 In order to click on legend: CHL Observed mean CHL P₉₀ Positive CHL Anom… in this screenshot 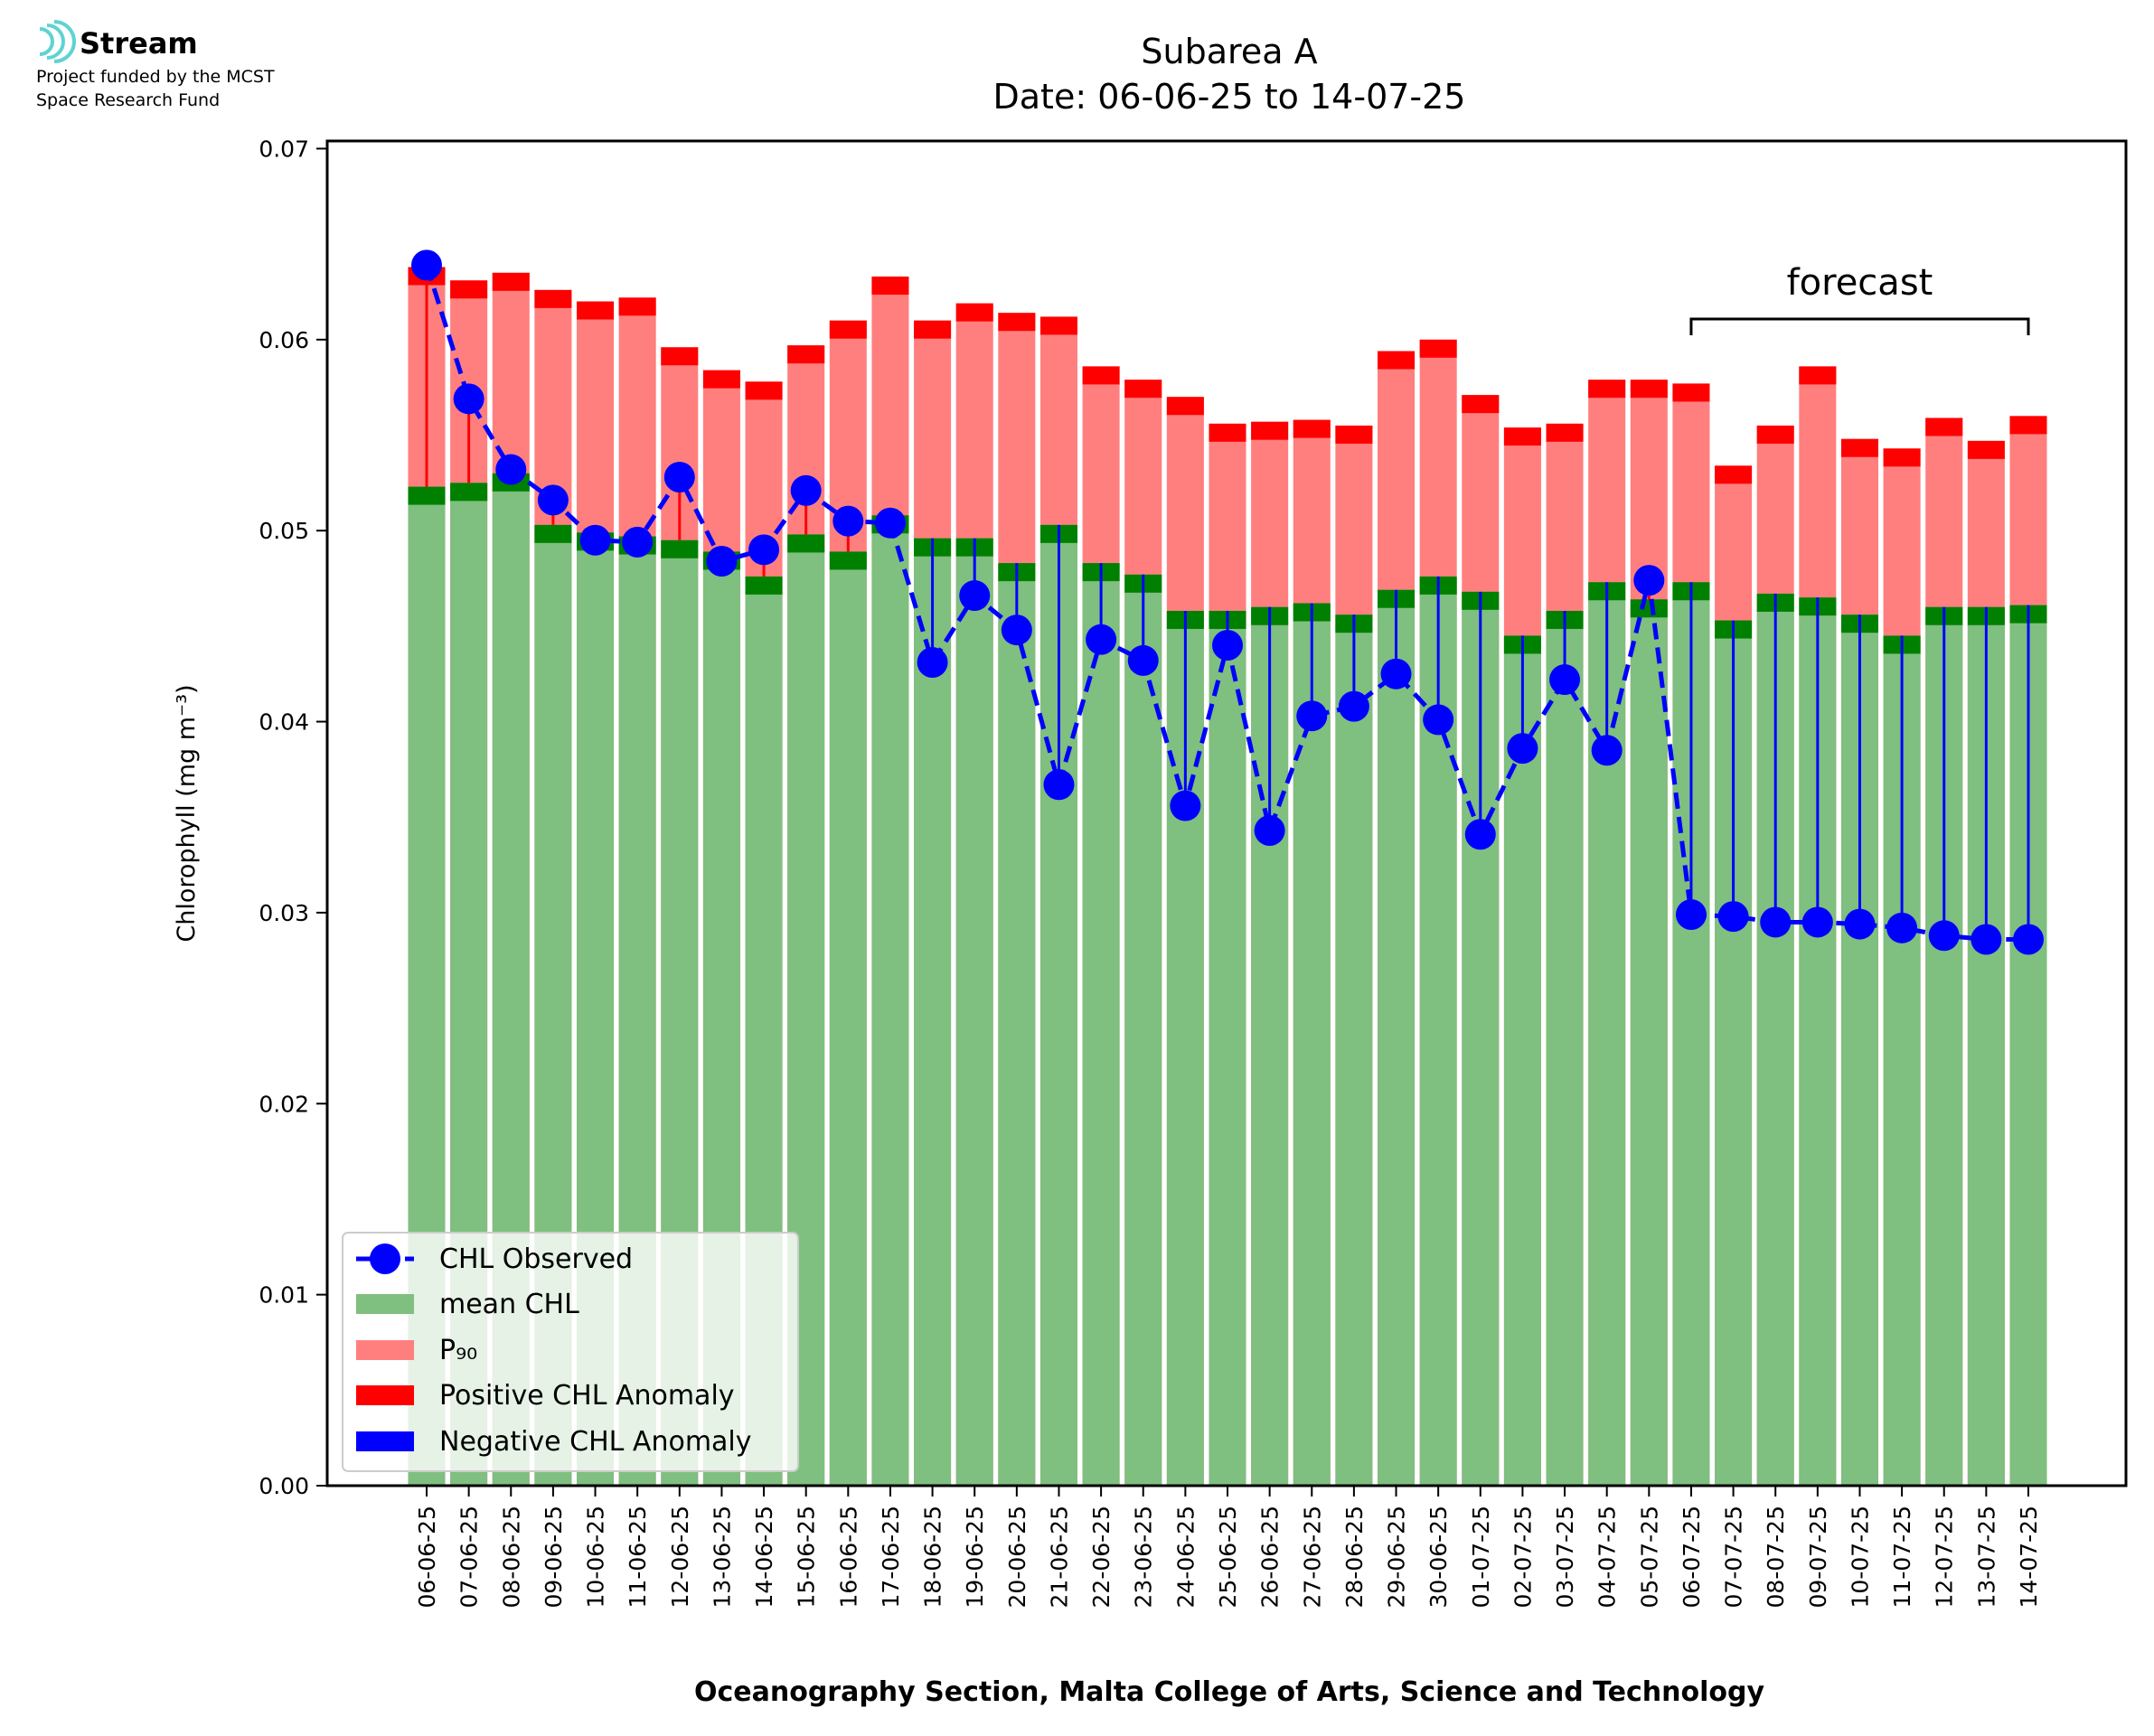, I will do `click(570, 1352)`.